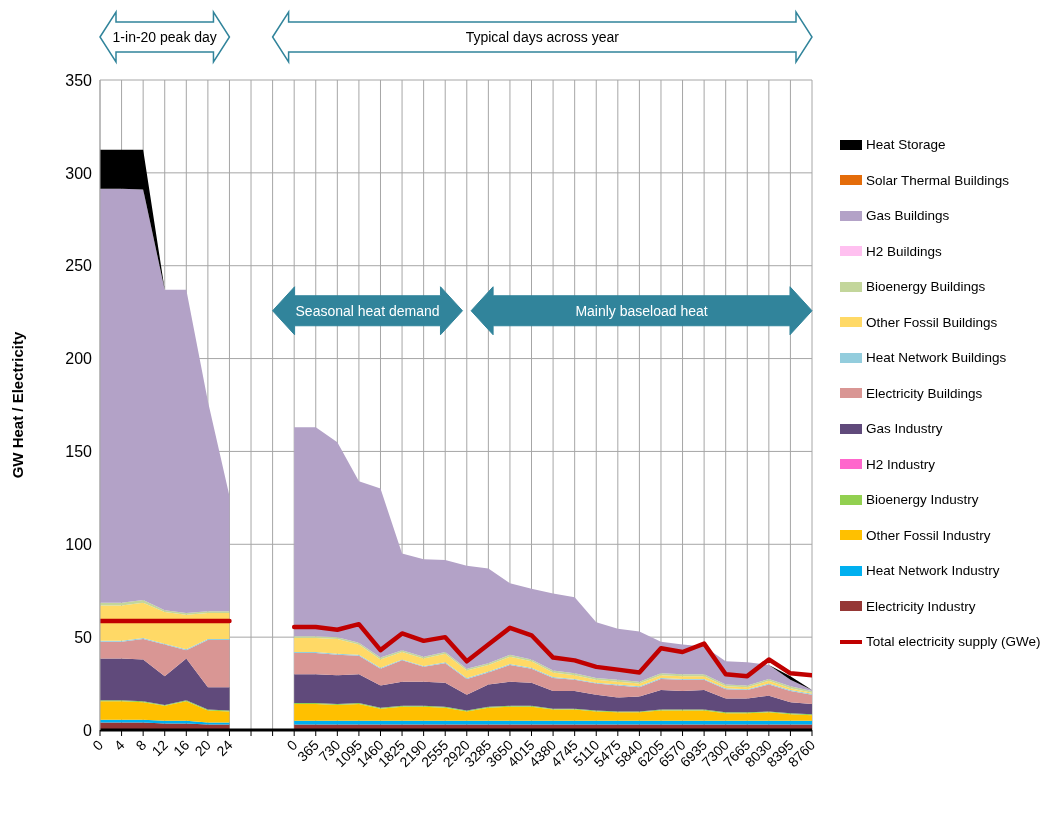 The height and width of the screenshot is (815, 1048). Describe the element at coordinates (938, 180) in the screenshot. I see `legend-label: Solar Thermal Buildings` at that location.